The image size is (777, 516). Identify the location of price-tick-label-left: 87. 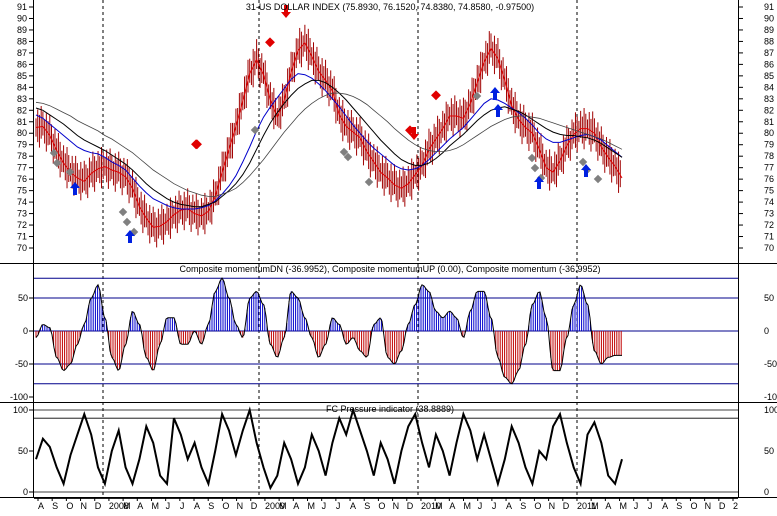
(22, 53).